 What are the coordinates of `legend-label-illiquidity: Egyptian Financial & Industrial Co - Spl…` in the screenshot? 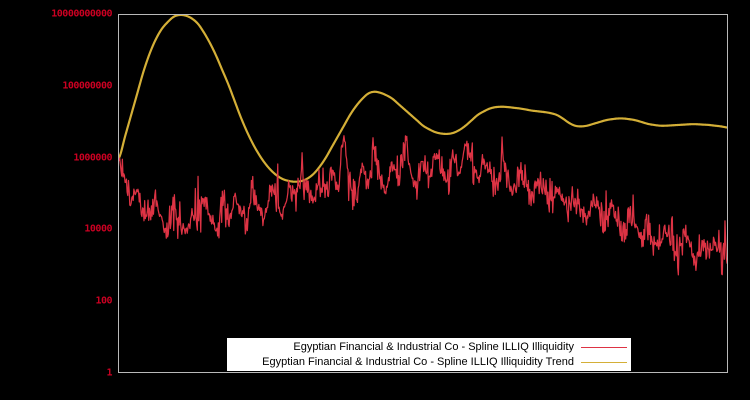 It's located at (433, 346).